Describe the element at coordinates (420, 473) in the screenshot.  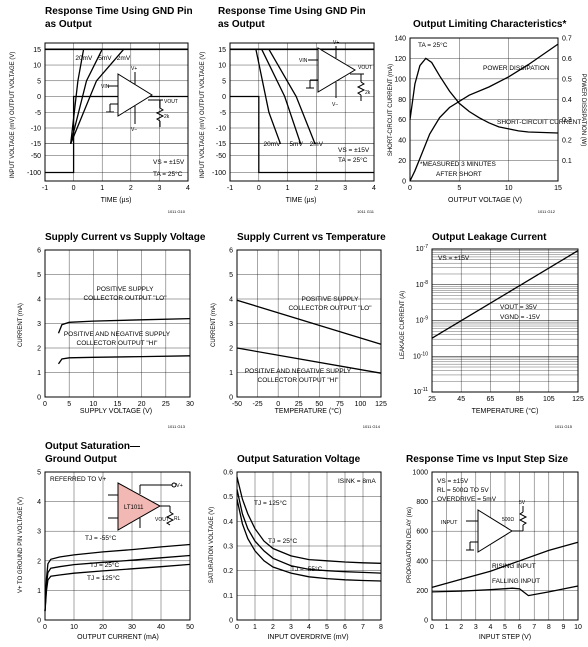
I see `y-tick-label: 1000` at that location.